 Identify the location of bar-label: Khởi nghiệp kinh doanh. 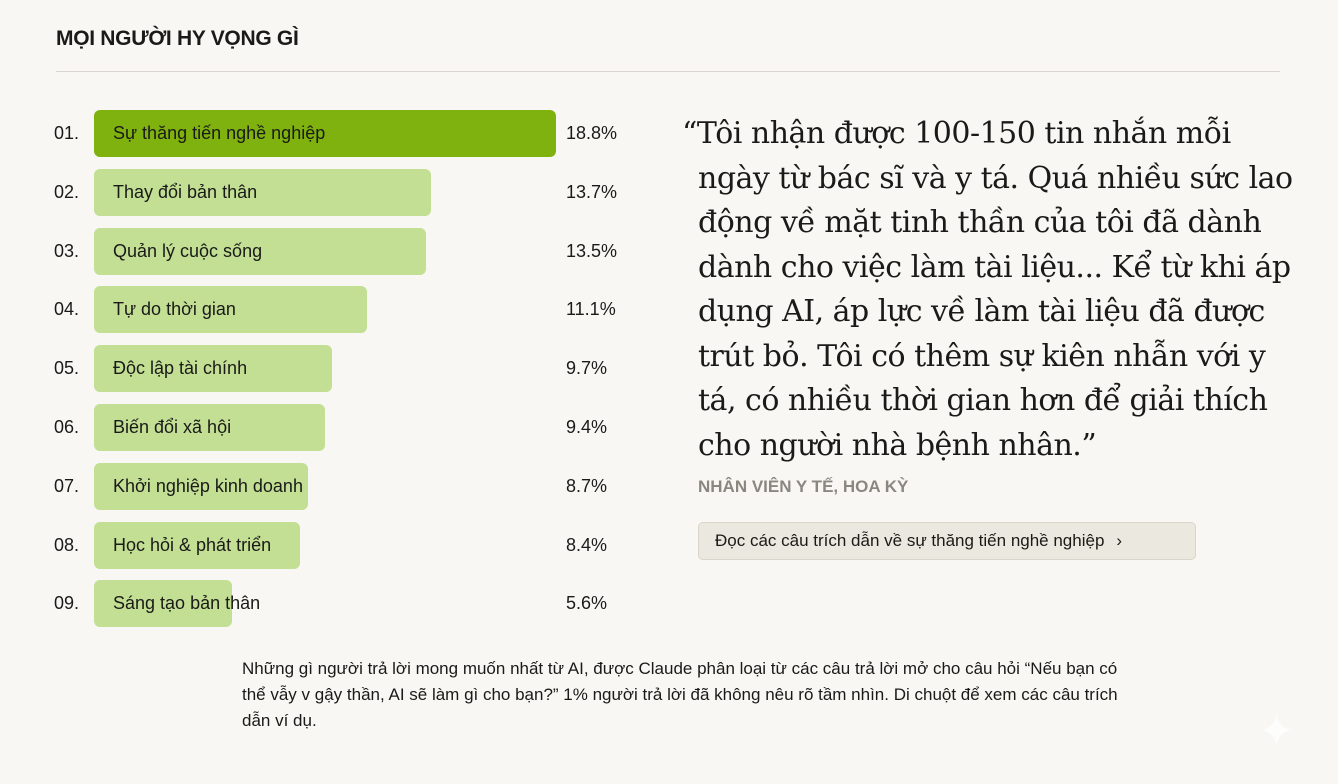
(208, 485).